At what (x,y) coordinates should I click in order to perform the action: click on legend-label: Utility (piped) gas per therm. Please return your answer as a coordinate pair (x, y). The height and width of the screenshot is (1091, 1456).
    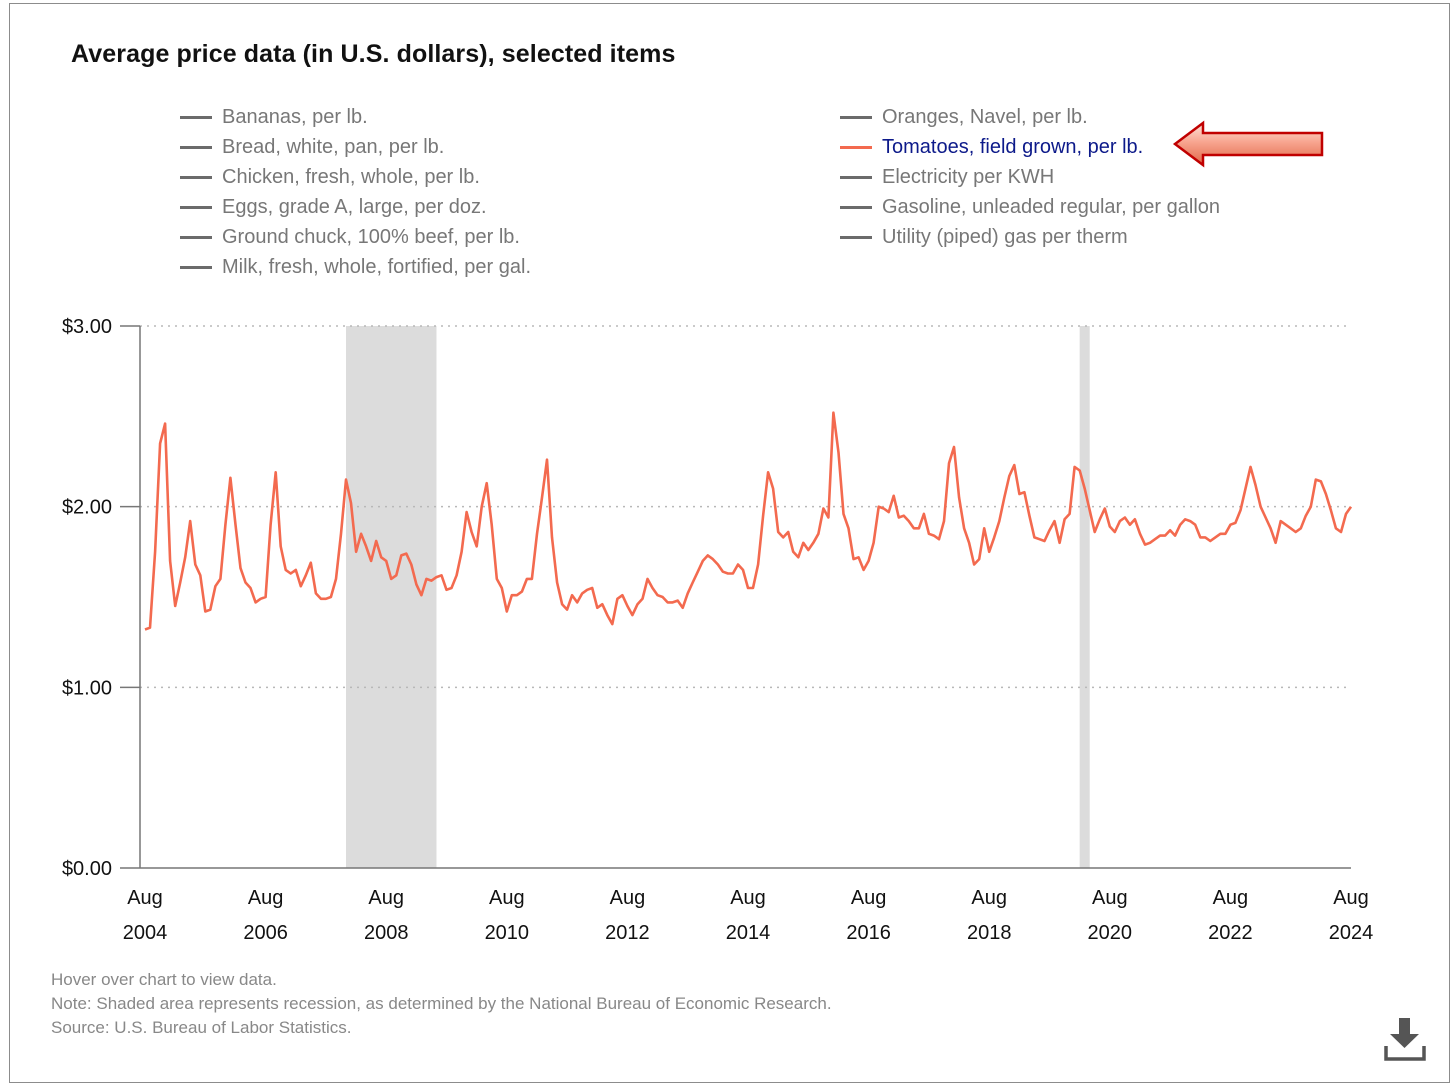
    Looking at the image, I should click on (1005, 236).